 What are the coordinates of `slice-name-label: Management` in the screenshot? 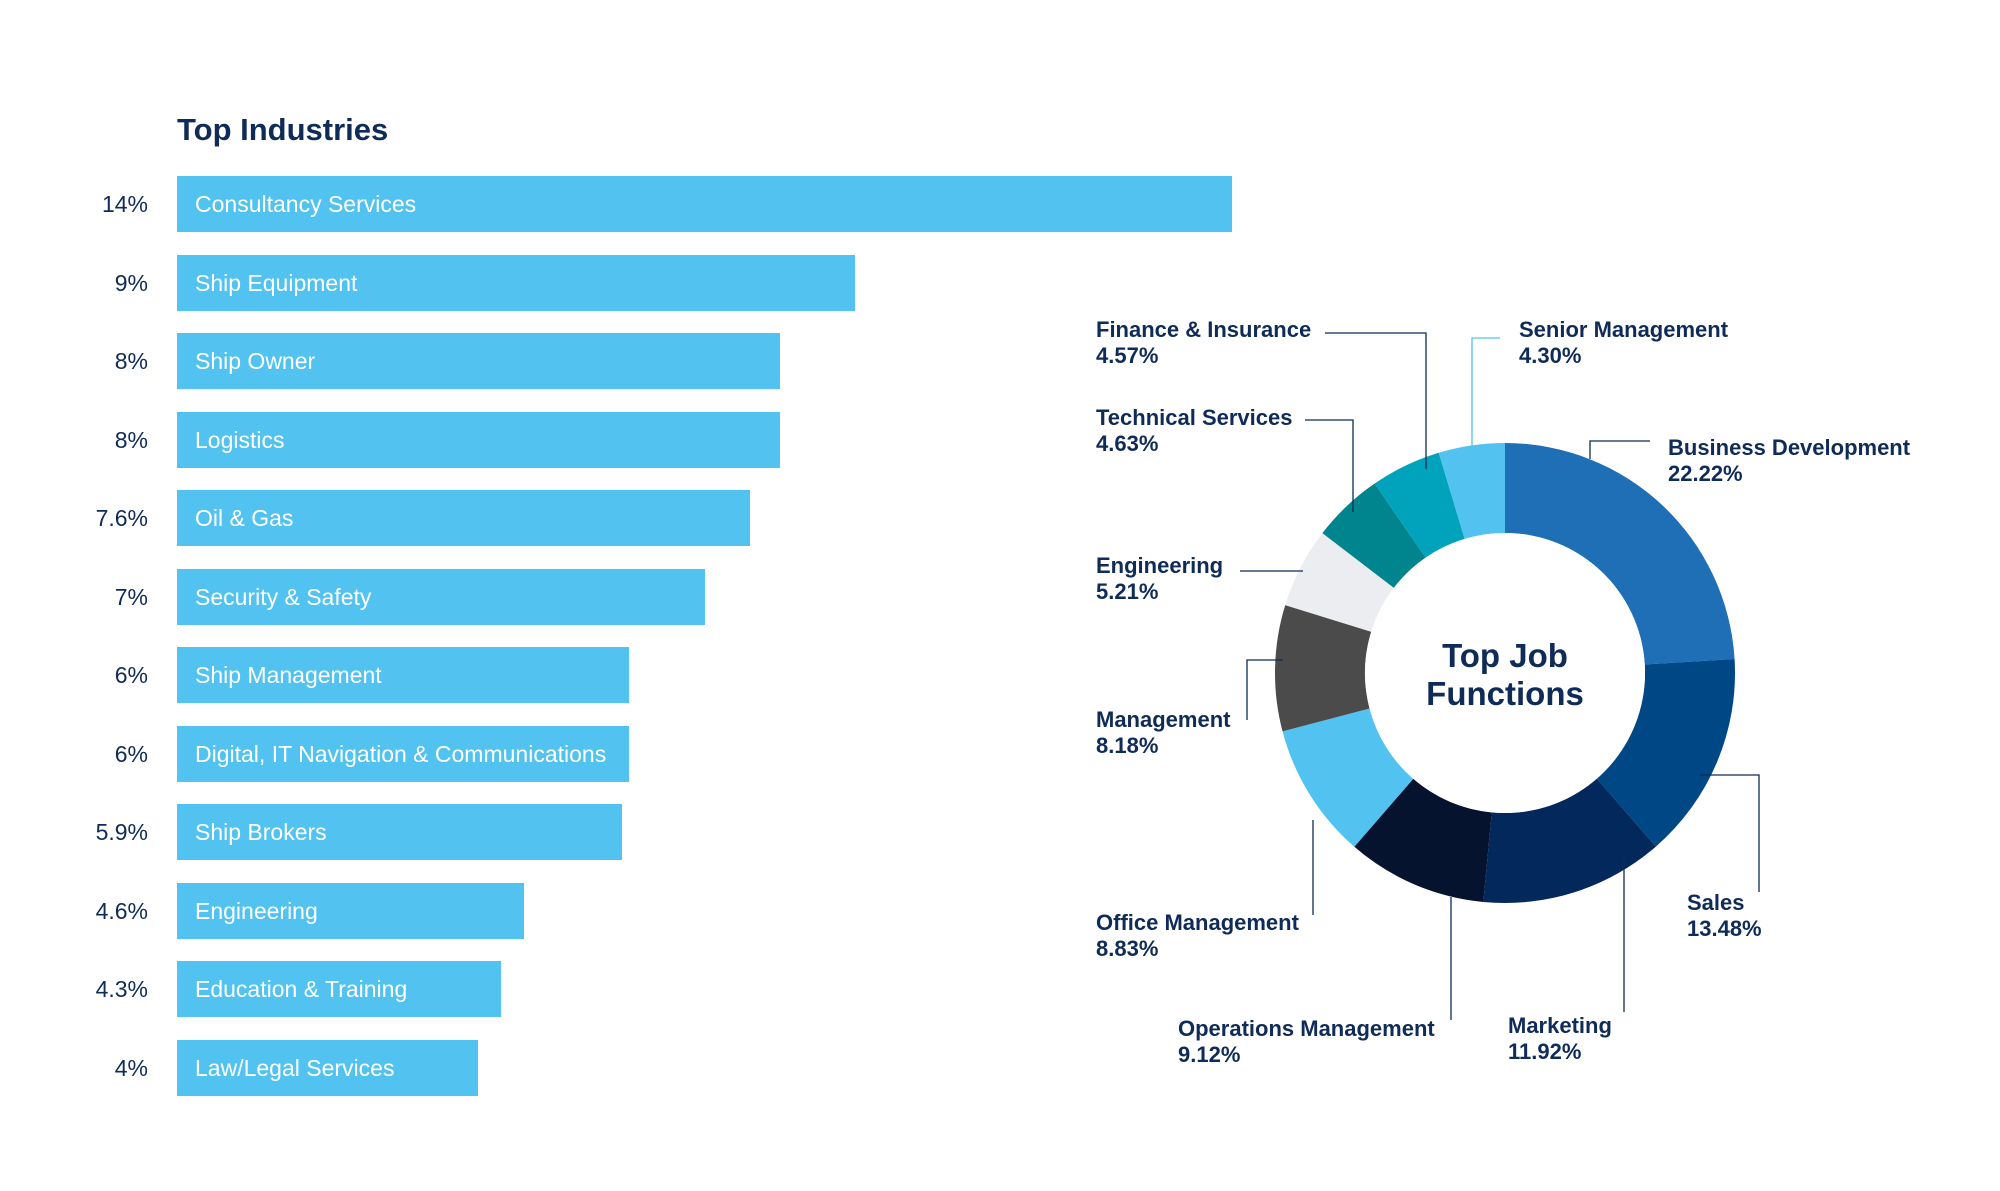 It's located at (1163, 719).